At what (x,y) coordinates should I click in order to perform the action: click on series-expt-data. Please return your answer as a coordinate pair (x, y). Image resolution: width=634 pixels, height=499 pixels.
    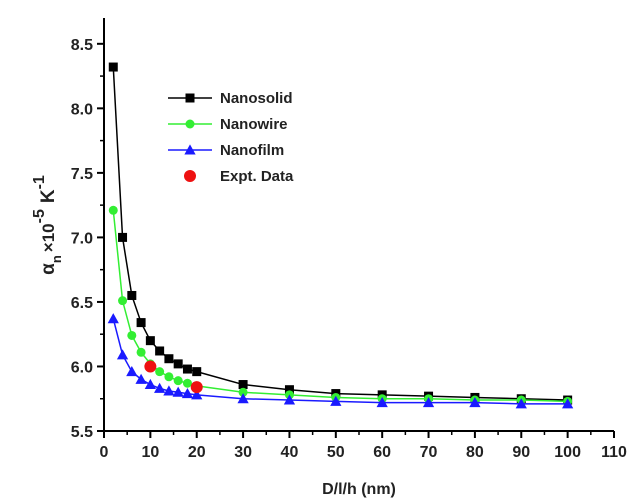
    Looking at the image, I should click on (173, 377).